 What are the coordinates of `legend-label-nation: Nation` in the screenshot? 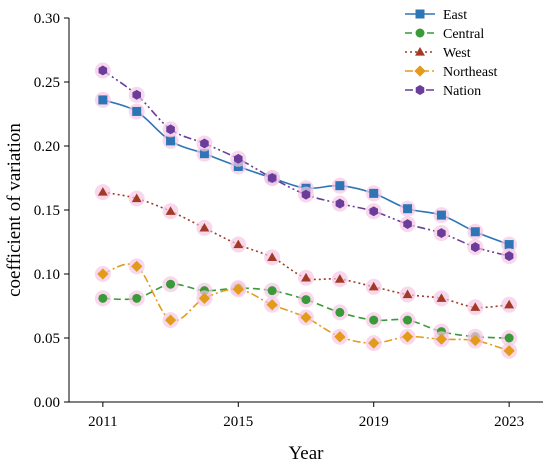 It's located at (462, 91).